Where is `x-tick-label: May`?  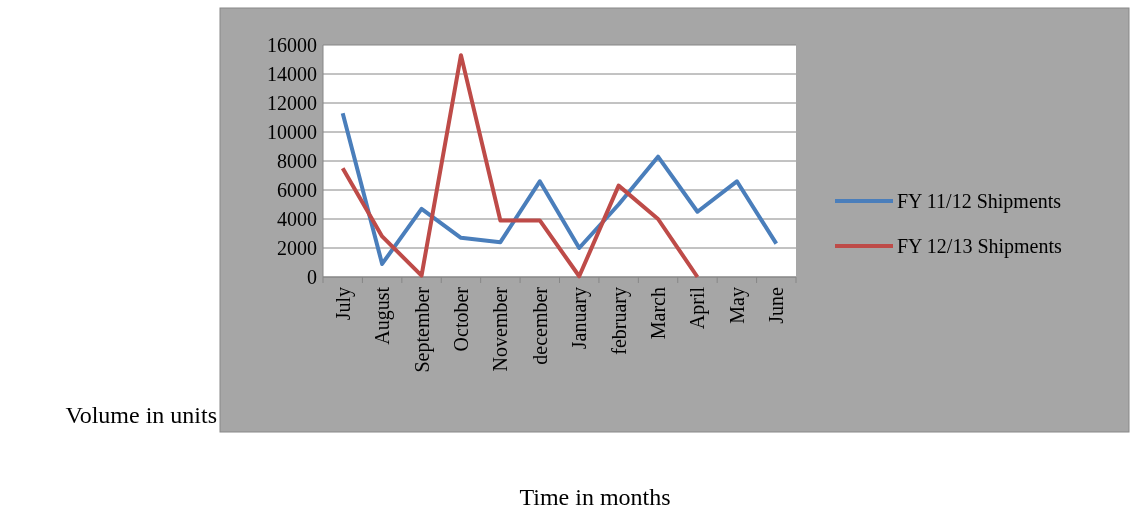 x-tick-label: May is located at coordinates (737, 305).